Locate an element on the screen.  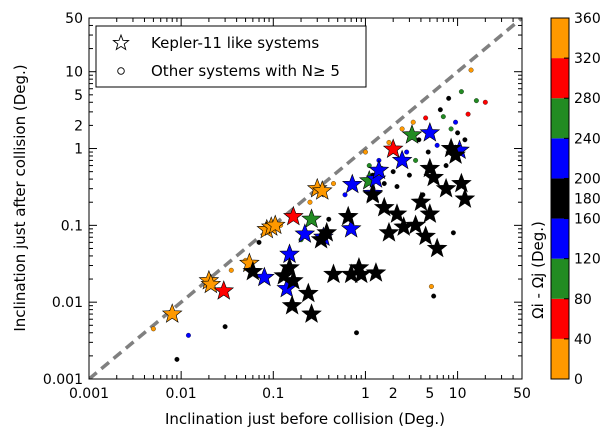
colorbar-tick-label: 200 is located at coordinates (587, 179).